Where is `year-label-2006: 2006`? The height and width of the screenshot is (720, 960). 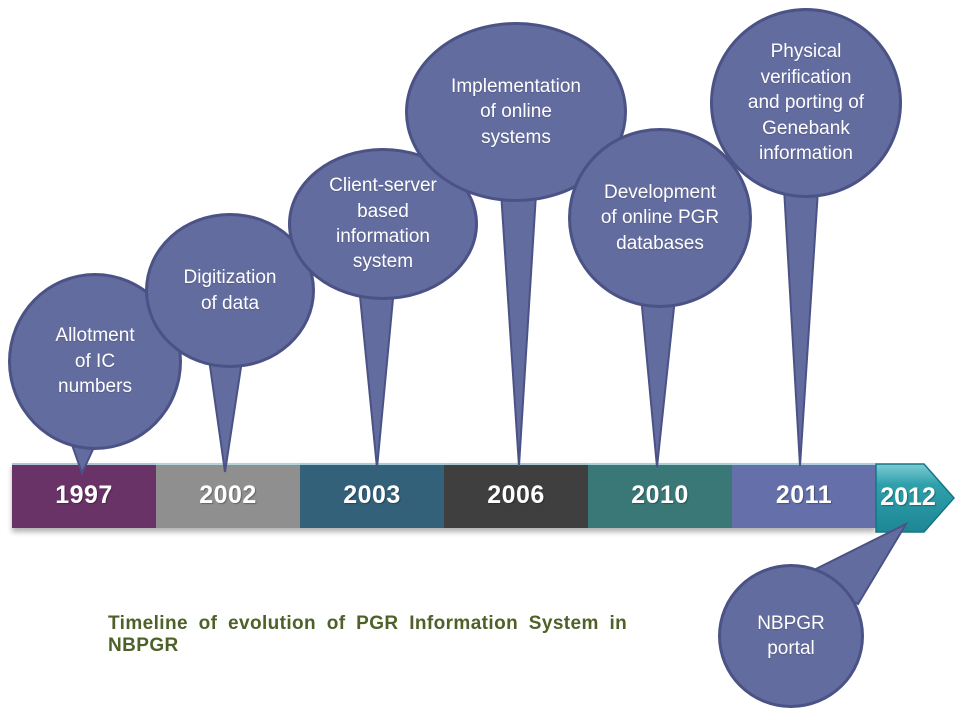 year-label-2006: 2006 is located at coordinates (516, 495).